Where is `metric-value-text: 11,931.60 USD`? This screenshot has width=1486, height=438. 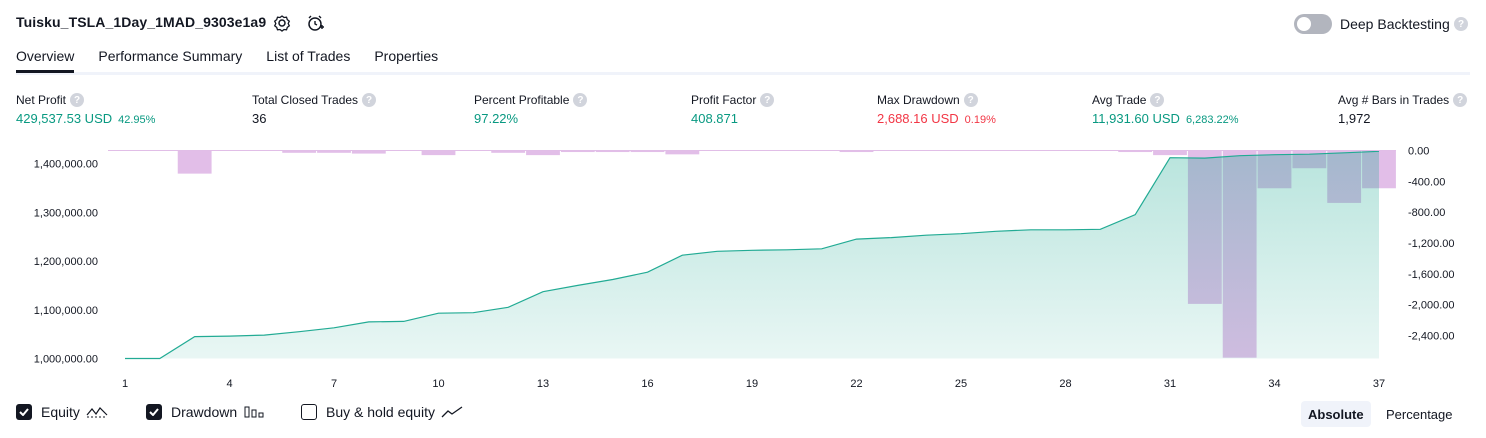
metric-value-text: 11,931.60 USD is located at coordinates (1136, 118).